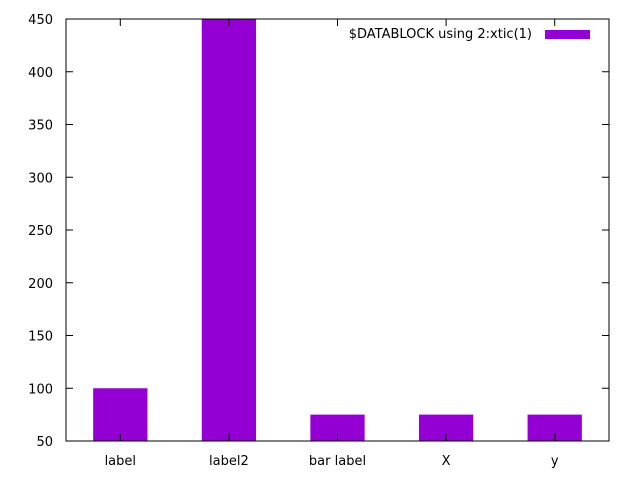 The height and width of the screenshot is (480, 640). Describe the element at coordinates (40, 389) in the screenshot. I see `y-tick-label: 100` at that location.